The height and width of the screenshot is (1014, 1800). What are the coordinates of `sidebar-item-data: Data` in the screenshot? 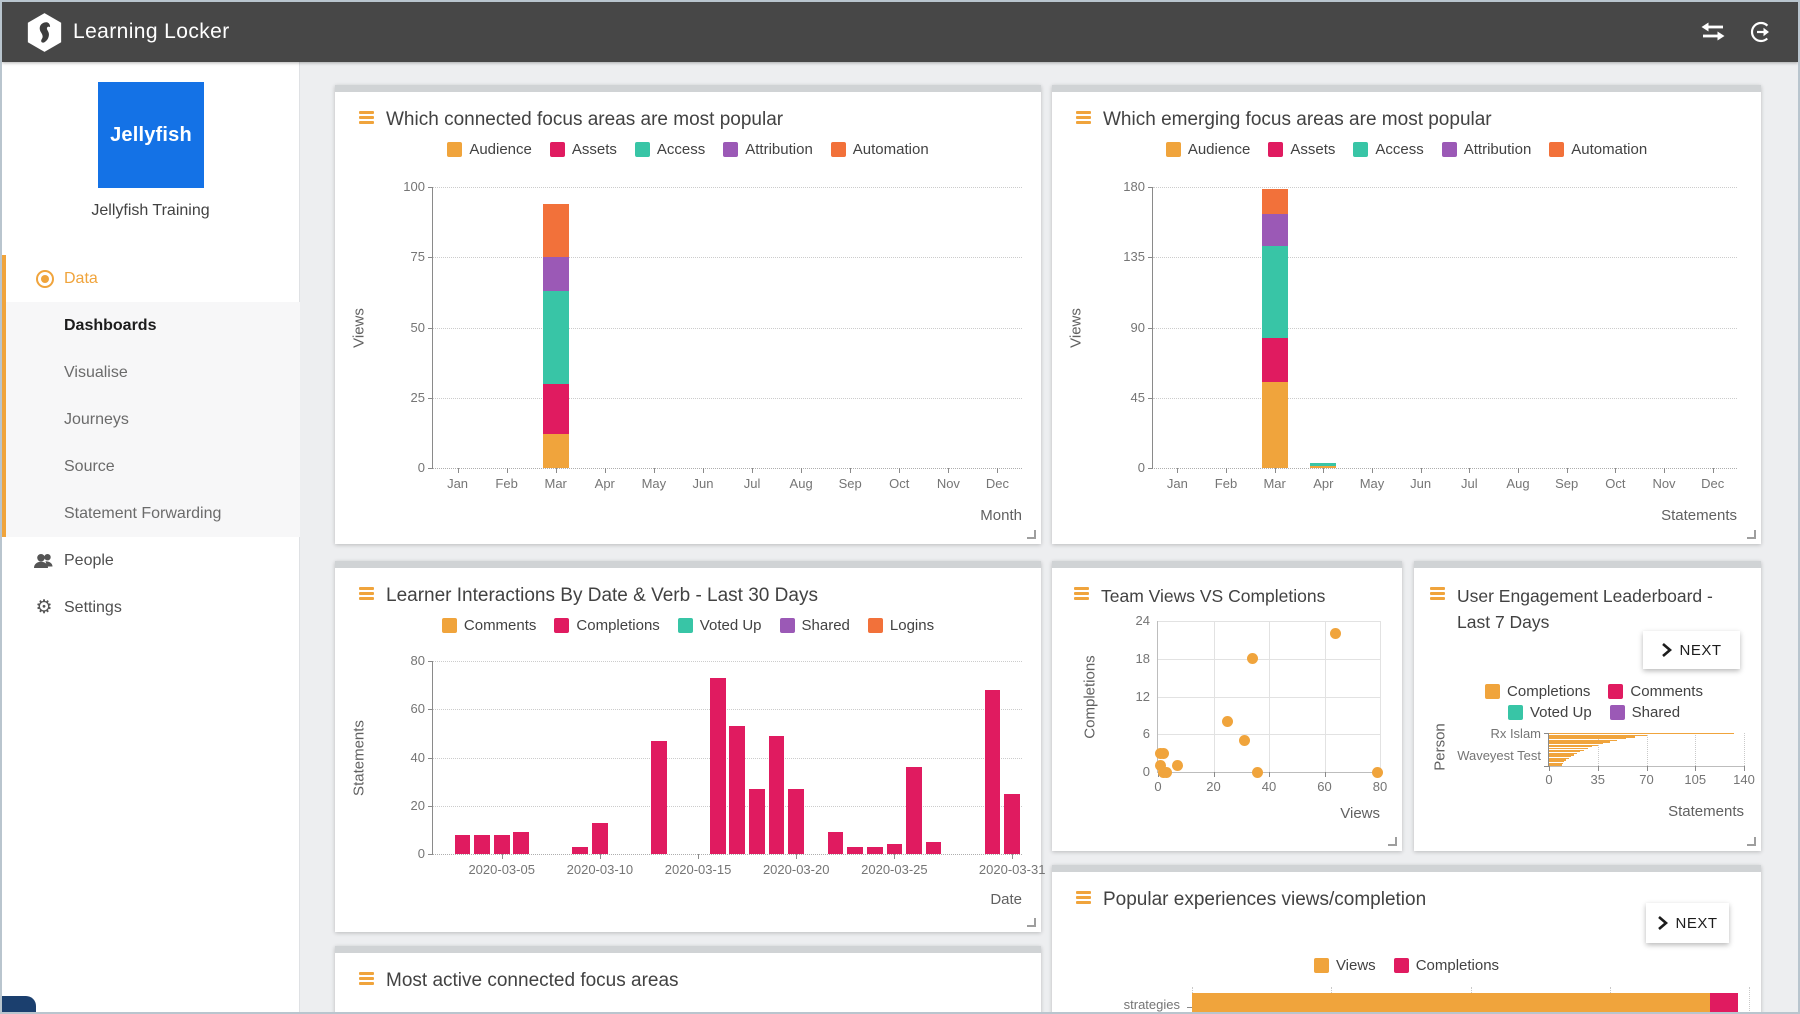 It's located at (150, 278).